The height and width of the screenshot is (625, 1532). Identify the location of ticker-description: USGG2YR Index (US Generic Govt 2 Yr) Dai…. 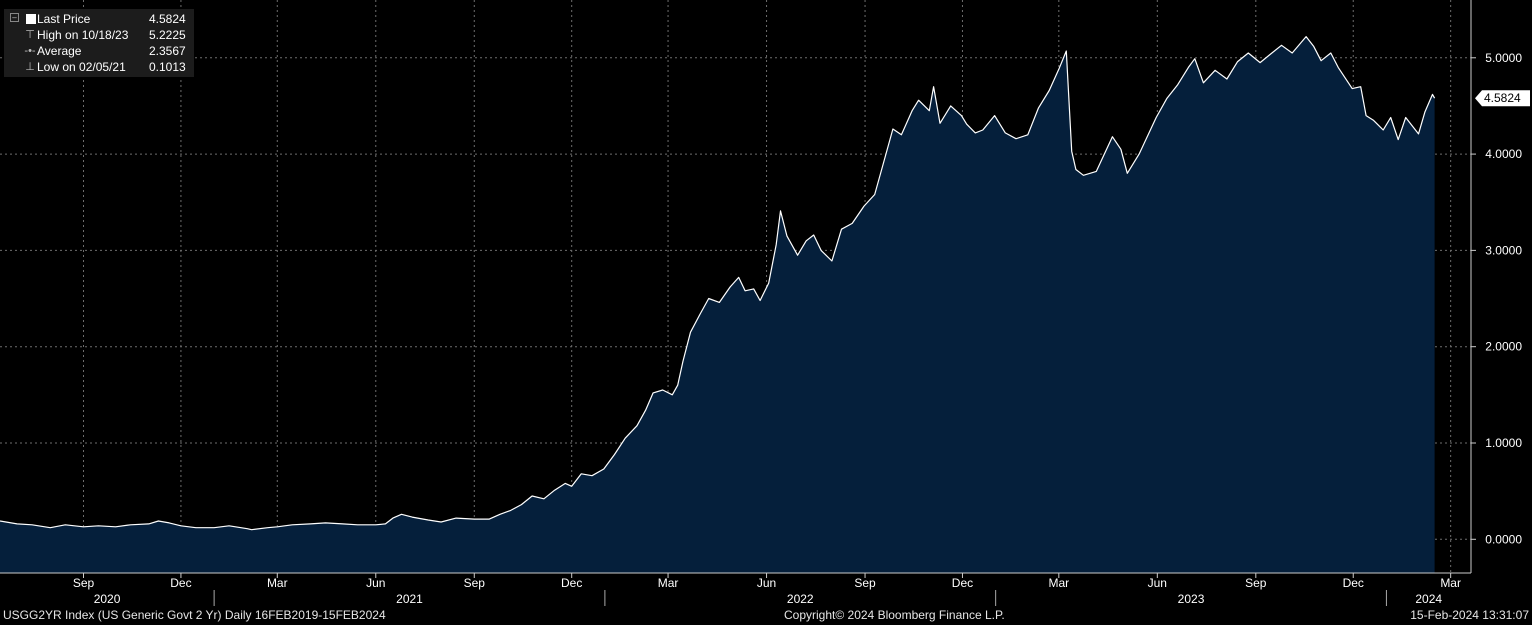
(194, 615).